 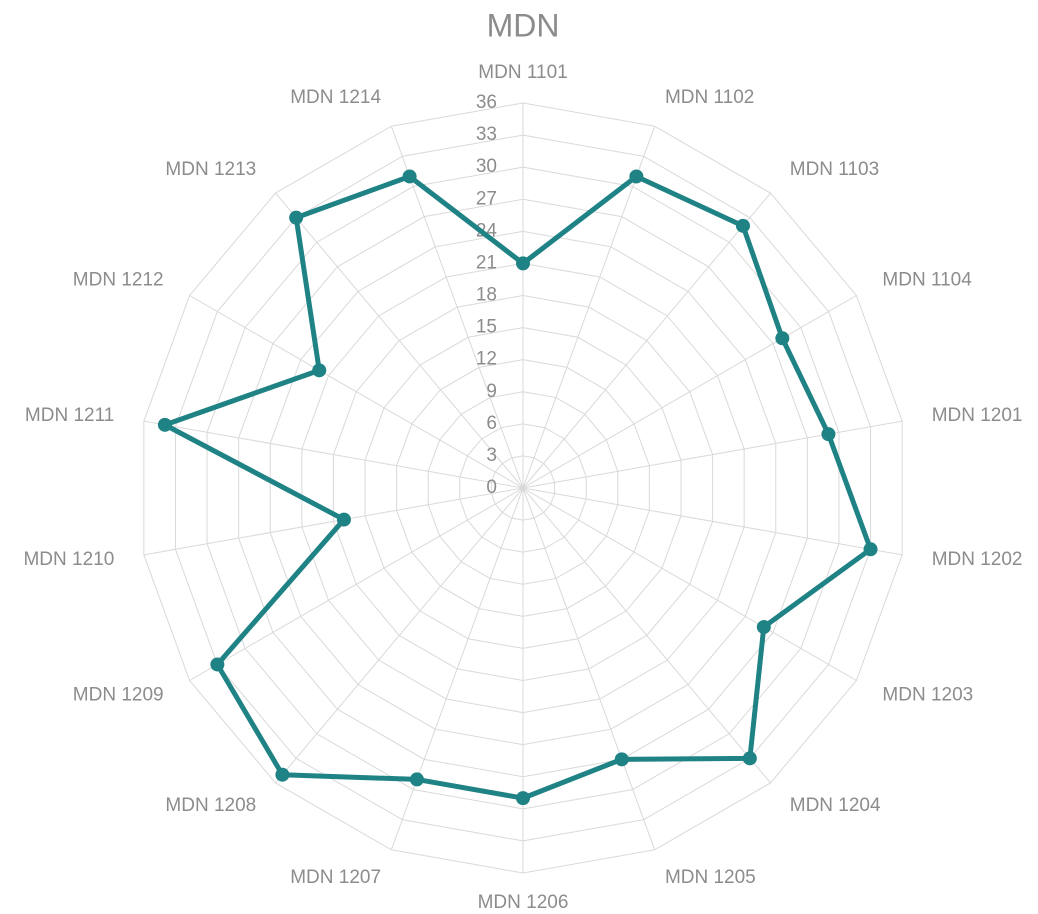 What do you see at coordinates (522, 72) in the screenshot?
I see `category-label: MDN 1101` at bounding box center [522, 72].